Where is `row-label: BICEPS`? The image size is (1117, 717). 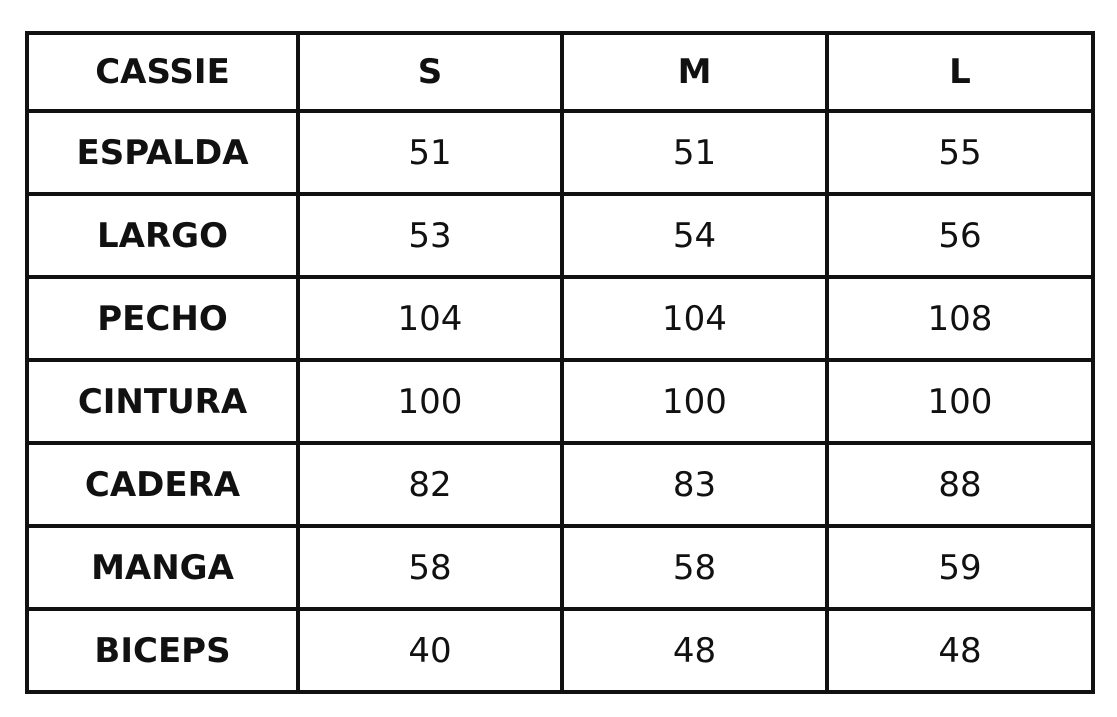 row-label: BICEPS is located at coordinates (162, 650).